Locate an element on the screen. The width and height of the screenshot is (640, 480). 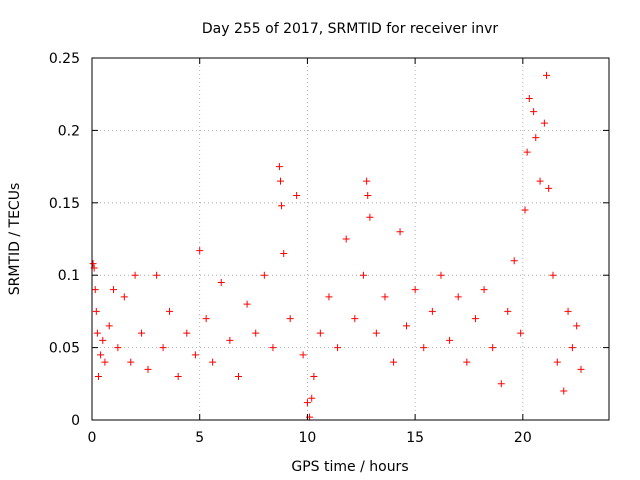
y-tick-label: 0.05 is located at coordinates (64, 349).